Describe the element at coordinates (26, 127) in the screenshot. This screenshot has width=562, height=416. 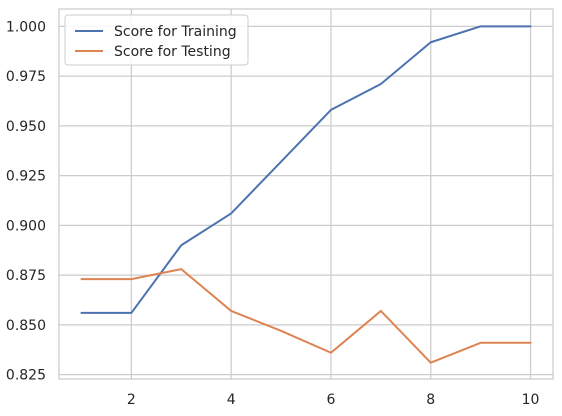
I see `y-tick-label: 0.950` at that location.